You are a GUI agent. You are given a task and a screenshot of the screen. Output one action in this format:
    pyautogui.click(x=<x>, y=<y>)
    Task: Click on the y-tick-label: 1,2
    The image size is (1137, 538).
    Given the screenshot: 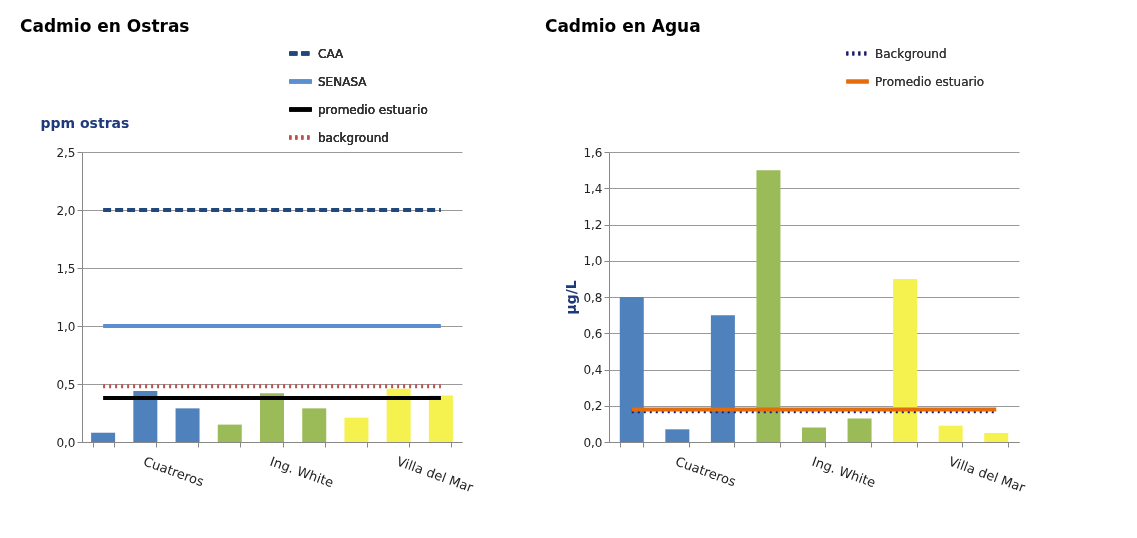 What is the action you would take?
    pyautogui.click(x=593, y=225)
    